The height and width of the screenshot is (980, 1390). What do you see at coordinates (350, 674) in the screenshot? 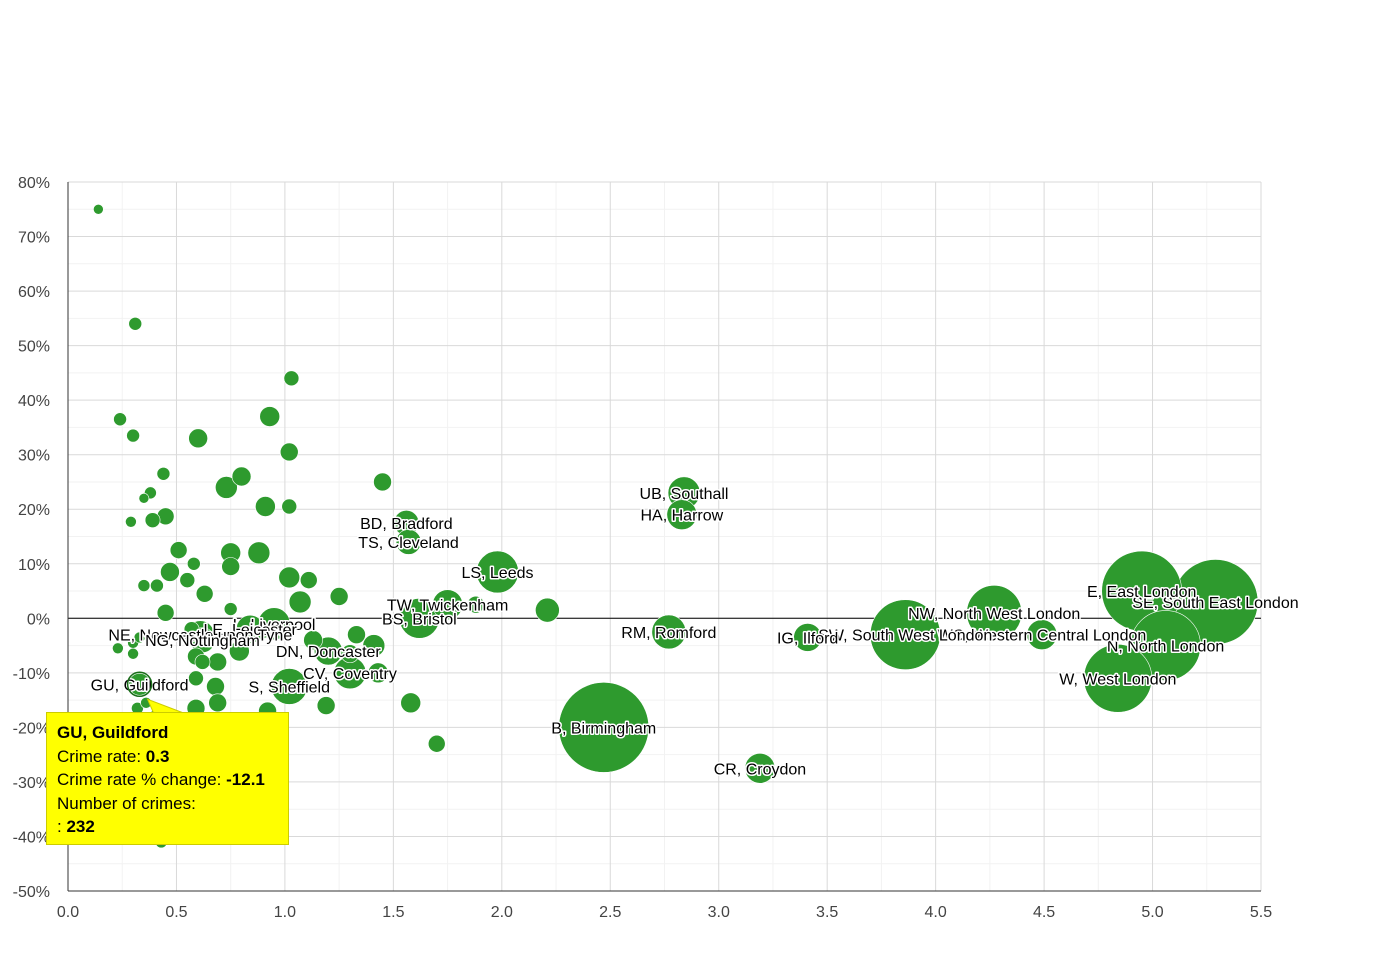
I see `bubble-label-cv: CV, Coventry` at bounding box center [350, 674].